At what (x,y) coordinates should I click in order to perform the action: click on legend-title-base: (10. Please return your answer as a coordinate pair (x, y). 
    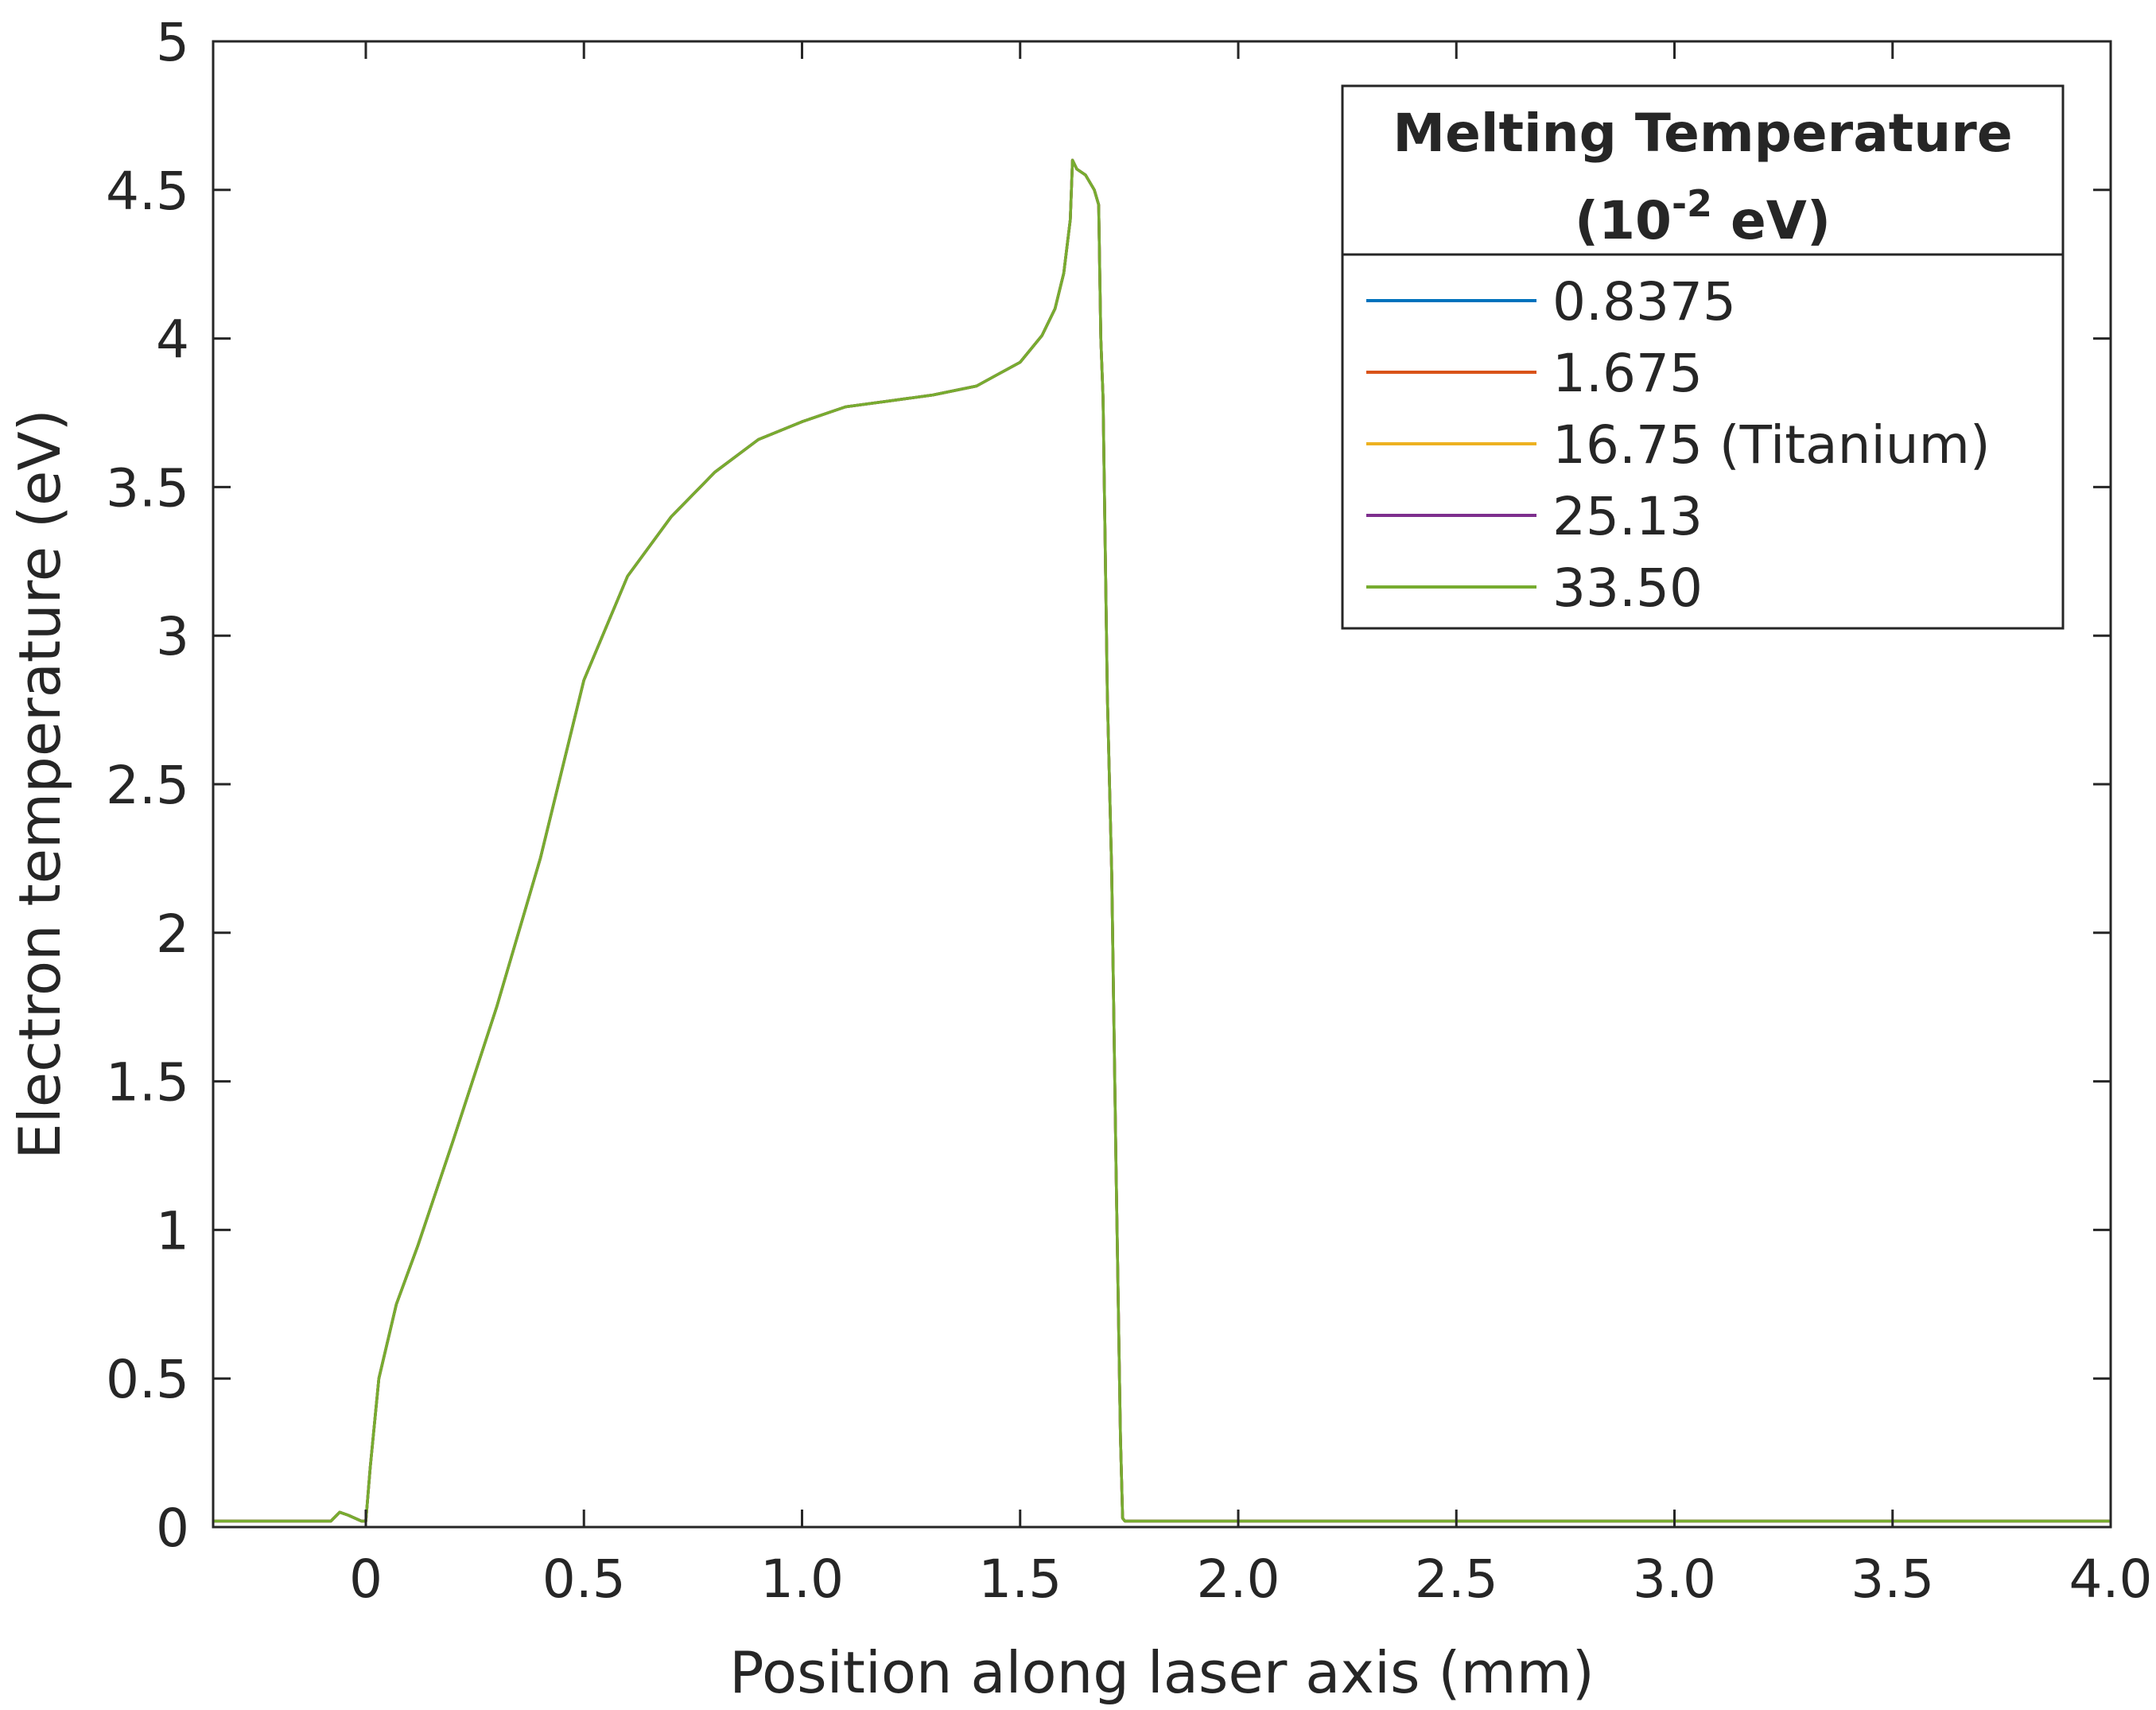
    Looking at the image, I should click on (1623, 220).